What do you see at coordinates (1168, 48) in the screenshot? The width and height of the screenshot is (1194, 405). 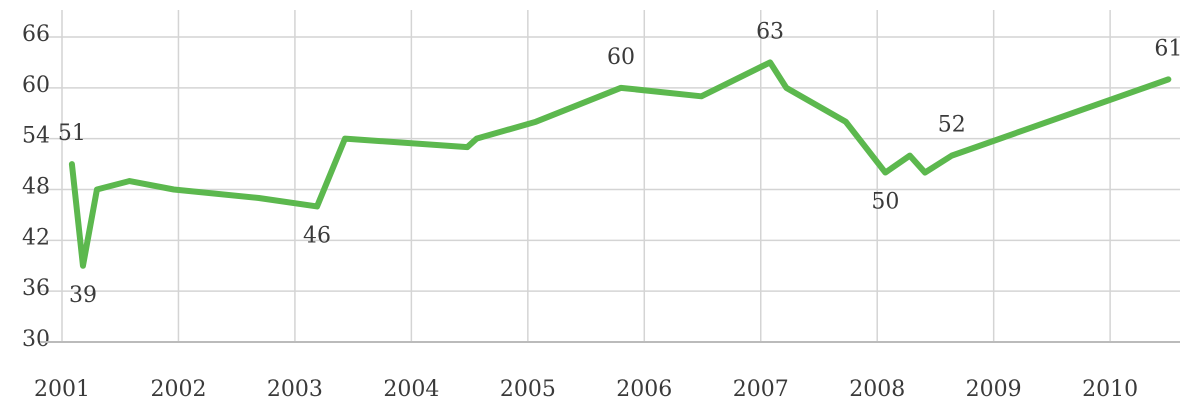 I see `data-label: 61` at bounding box center [1168, 48].